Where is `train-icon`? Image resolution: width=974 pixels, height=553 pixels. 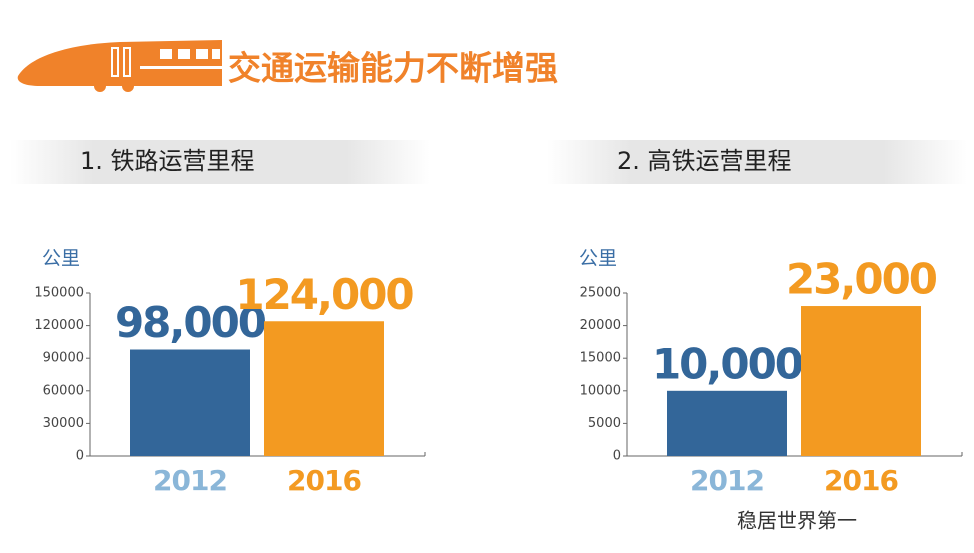 train-icon is located at coordinates (120, 66).